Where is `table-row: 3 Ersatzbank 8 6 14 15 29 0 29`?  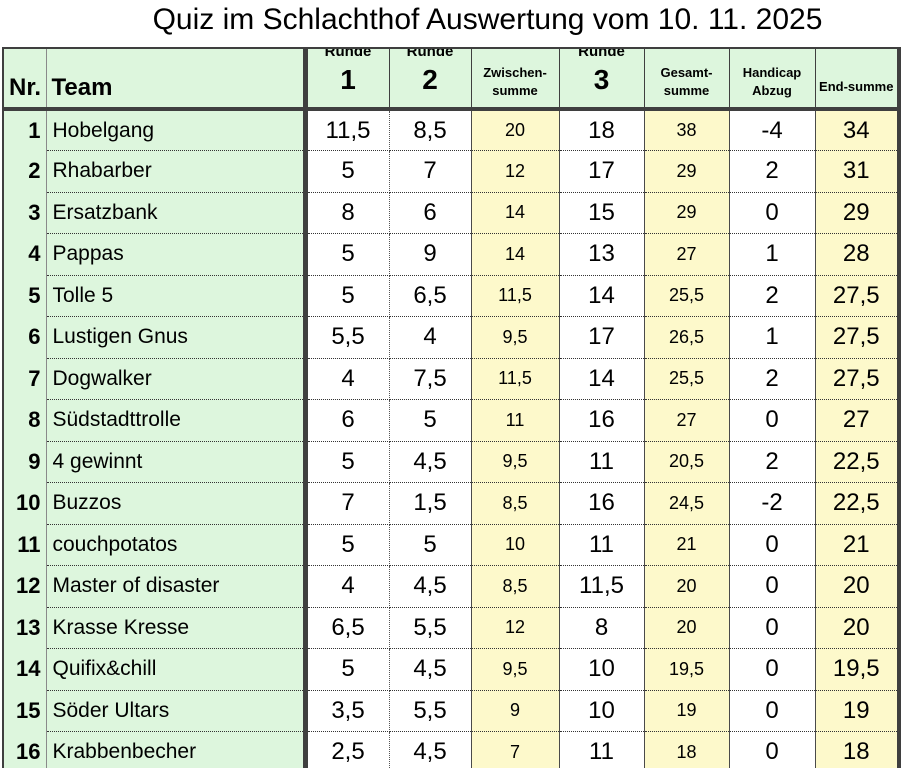 table-row: 3 Ersatzbank 8 6 14 15 29 0 29 is located at coordinates (451, 213).